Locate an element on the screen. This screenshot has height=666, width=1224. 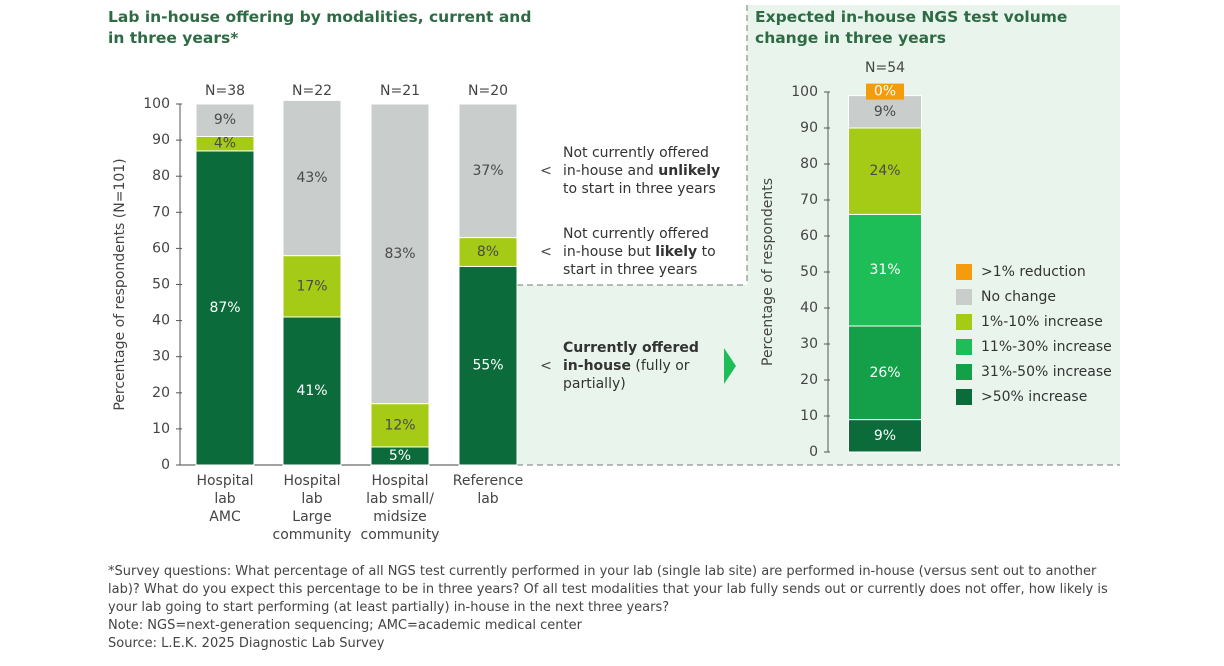
x-tick-label: lab is located at coordinates (311, 499).